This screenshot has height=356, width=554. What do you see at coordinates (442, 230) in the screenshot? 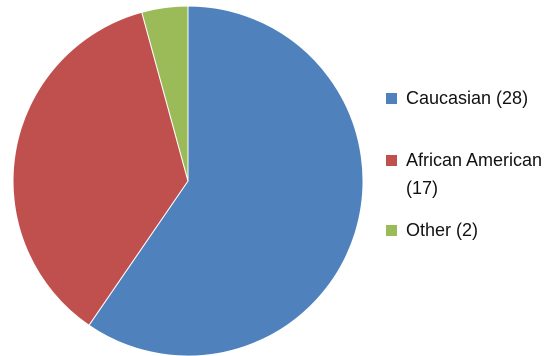
I see `legend-label-other: Other (2)` at bounding box center [442, 230].